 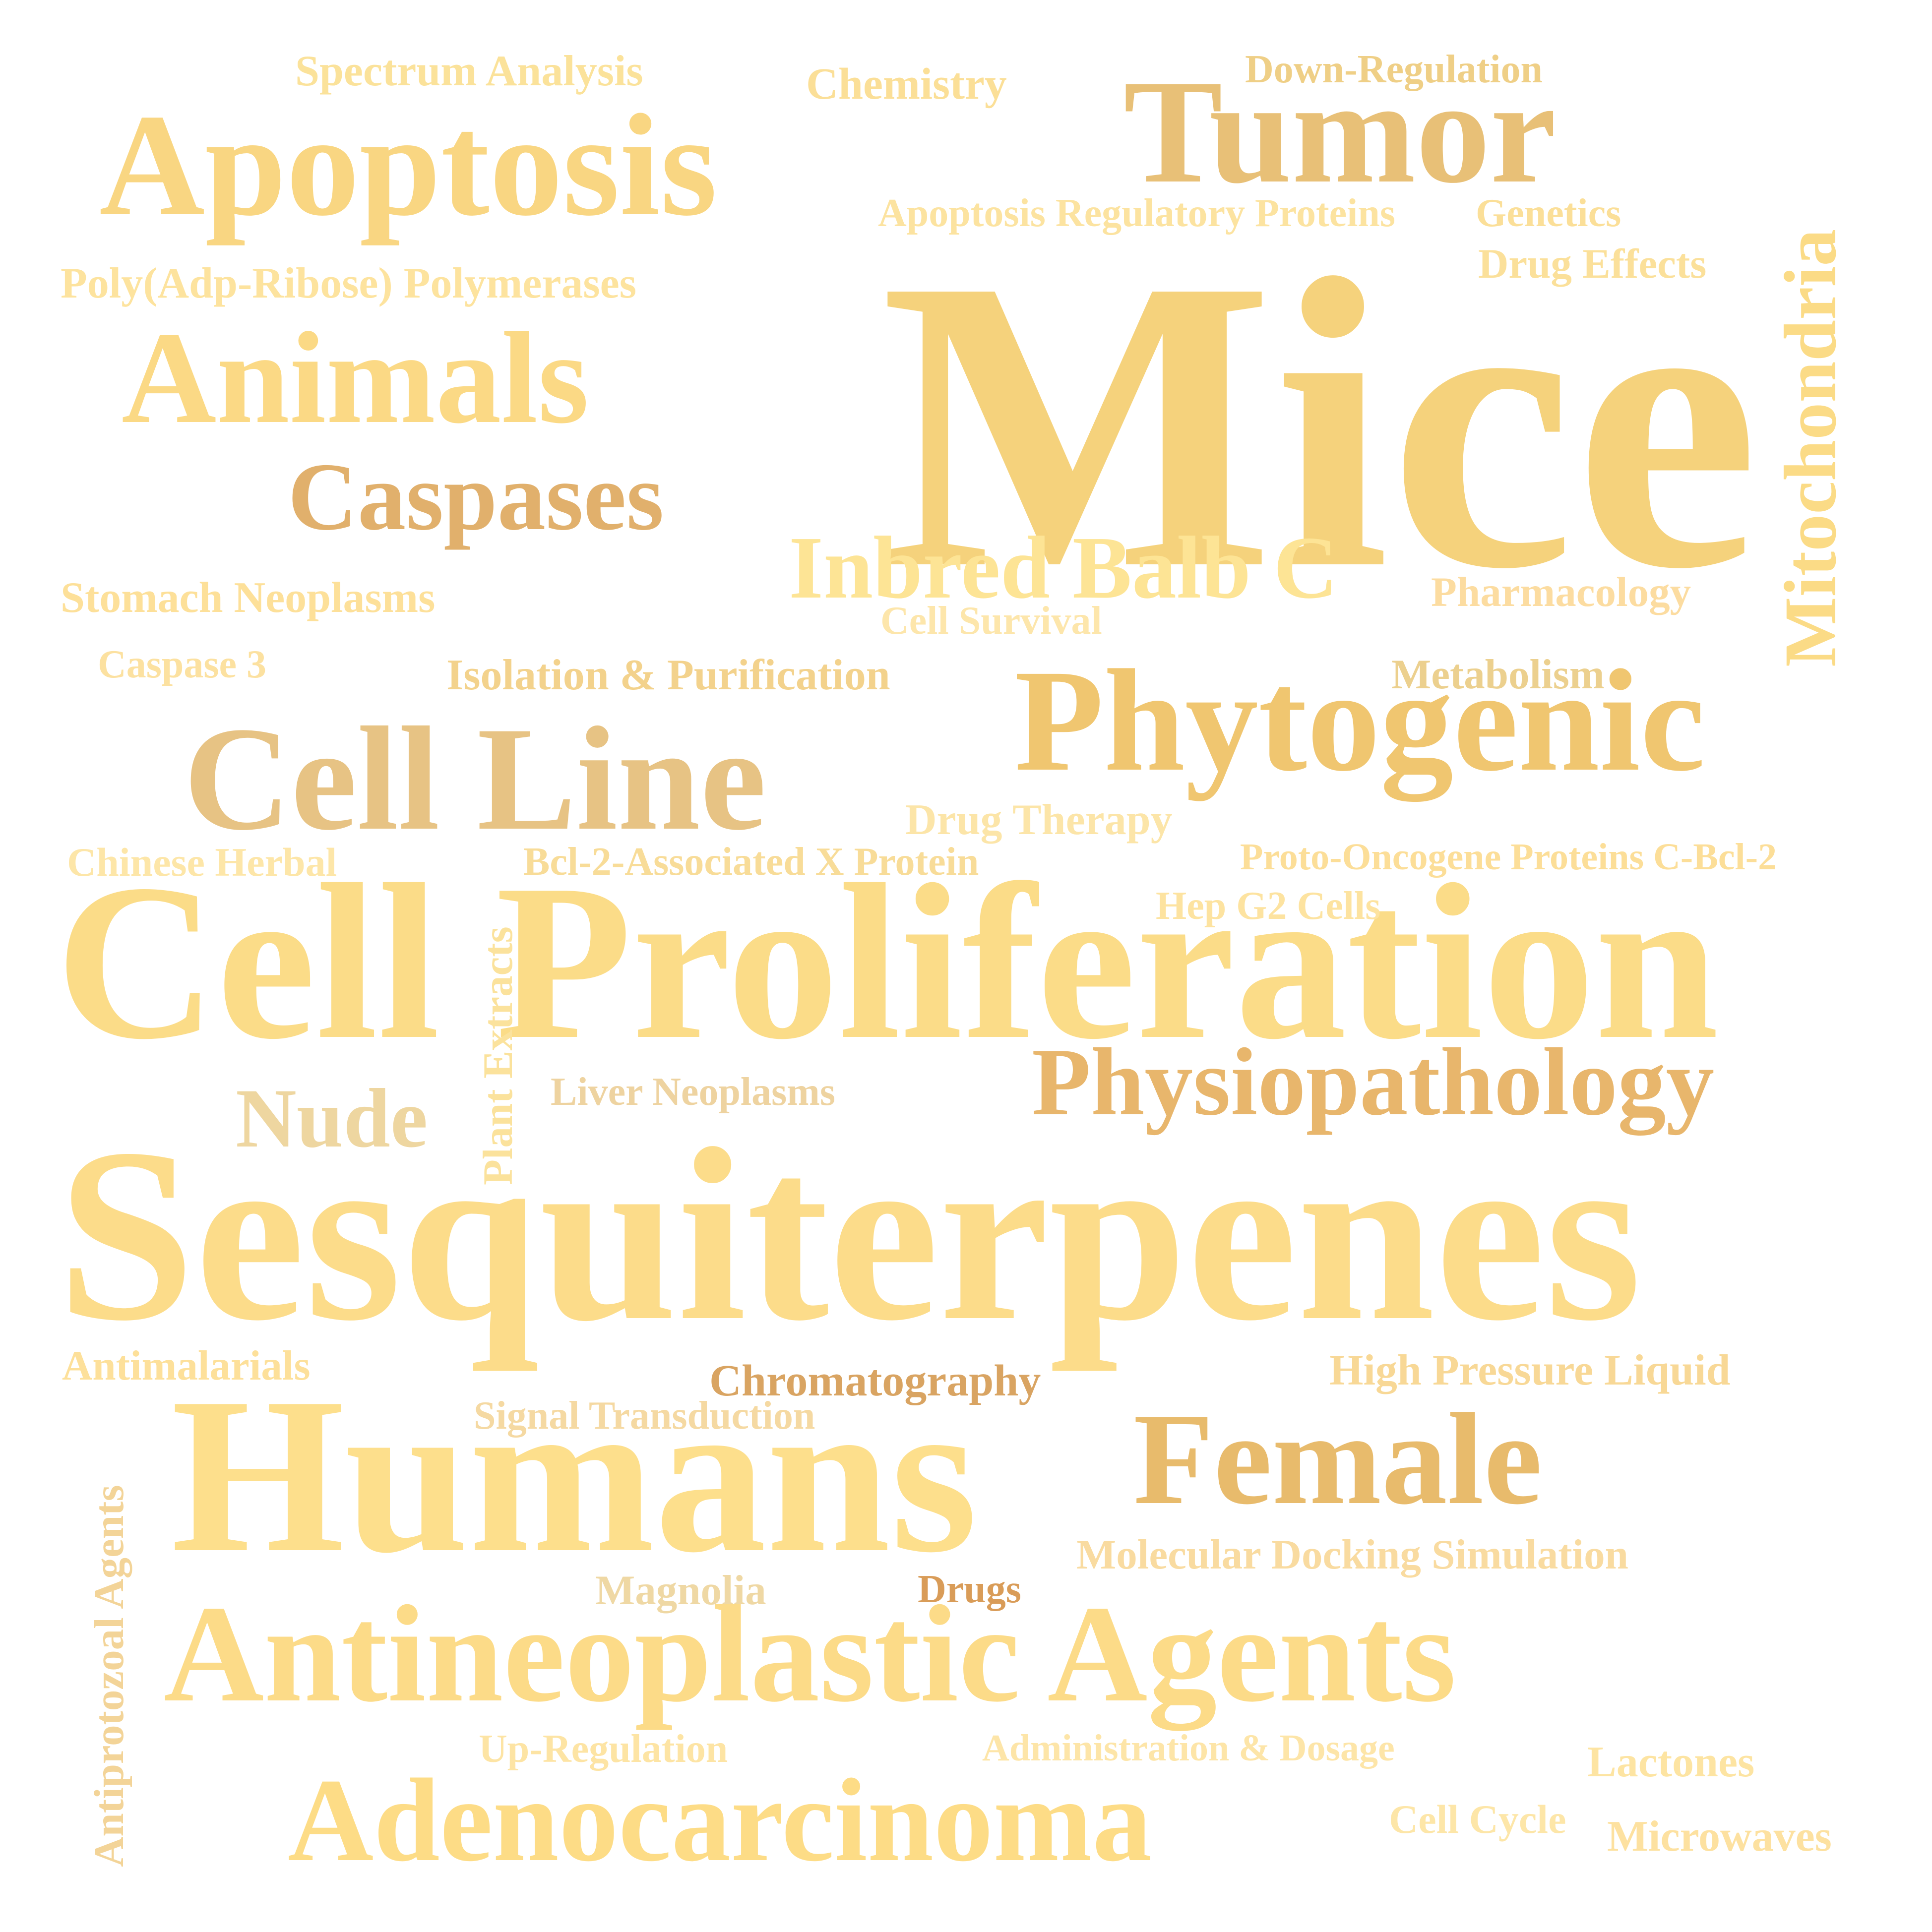 What do you see at coordinates (1508, 857) in the screenshot?
I see `word-proto-oncogene-proteins-c-bcl-2: Proto-Oncogene Proteins C-Bcl-2` at bounding box center [1508, 857].